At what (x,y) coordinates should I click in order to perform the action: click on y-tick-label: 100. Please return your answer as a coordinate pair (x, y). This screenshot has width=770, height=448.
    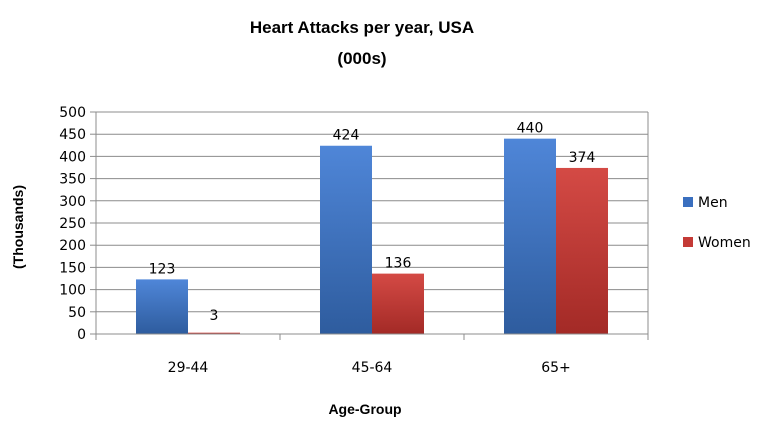
    Looking at the image, I should click on (72, 291).